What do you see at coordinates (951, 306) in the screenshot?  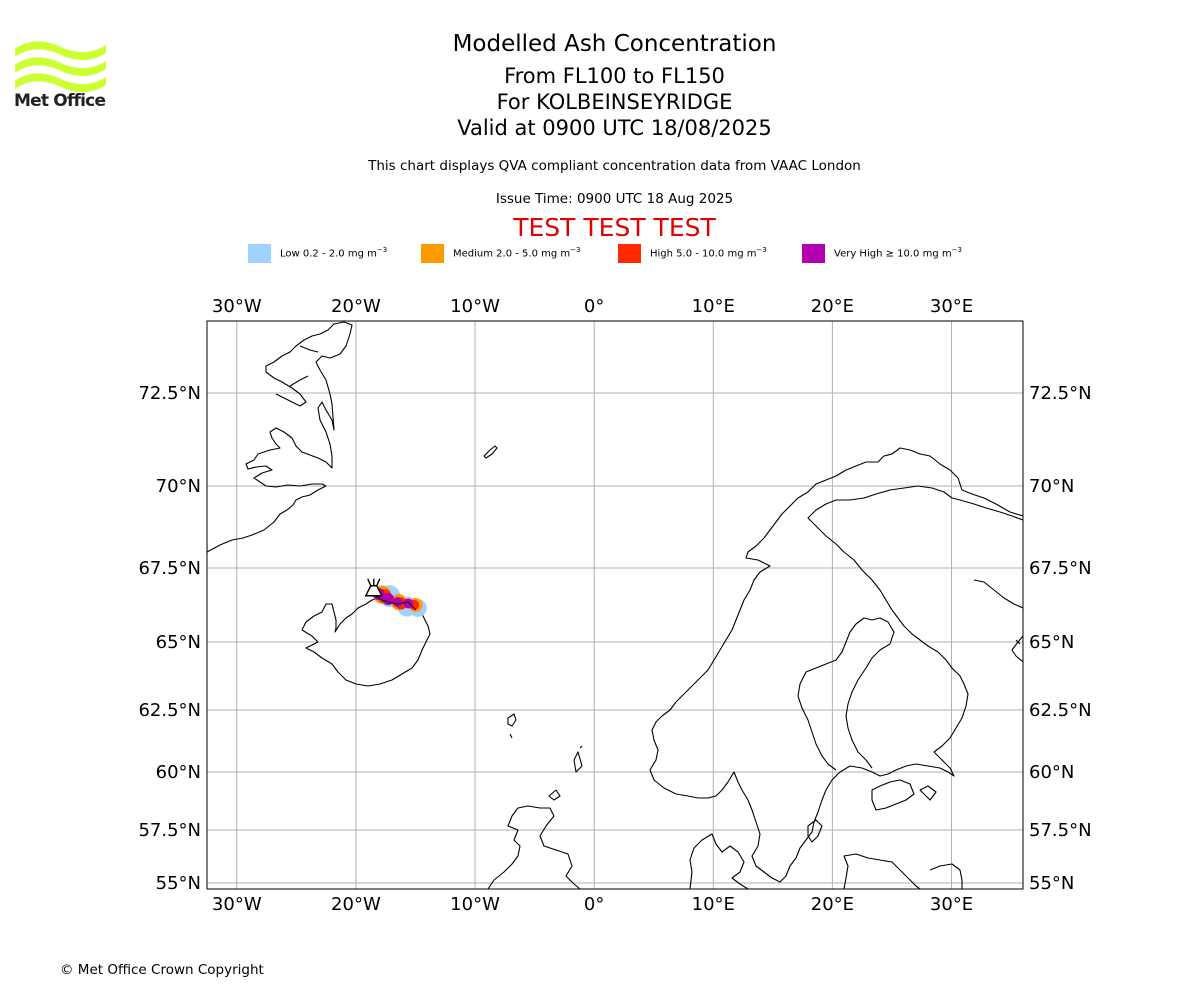 I see `lon-tick-label-top: 30°E` at bounding box center [951, 306].